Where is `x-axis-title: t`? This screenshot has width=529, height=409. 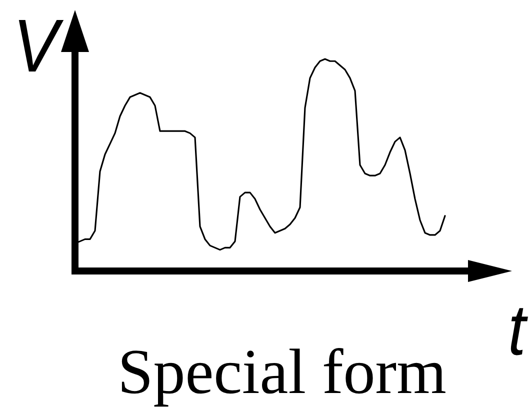 x-axis-title: t is located at coordinates (517, 330).